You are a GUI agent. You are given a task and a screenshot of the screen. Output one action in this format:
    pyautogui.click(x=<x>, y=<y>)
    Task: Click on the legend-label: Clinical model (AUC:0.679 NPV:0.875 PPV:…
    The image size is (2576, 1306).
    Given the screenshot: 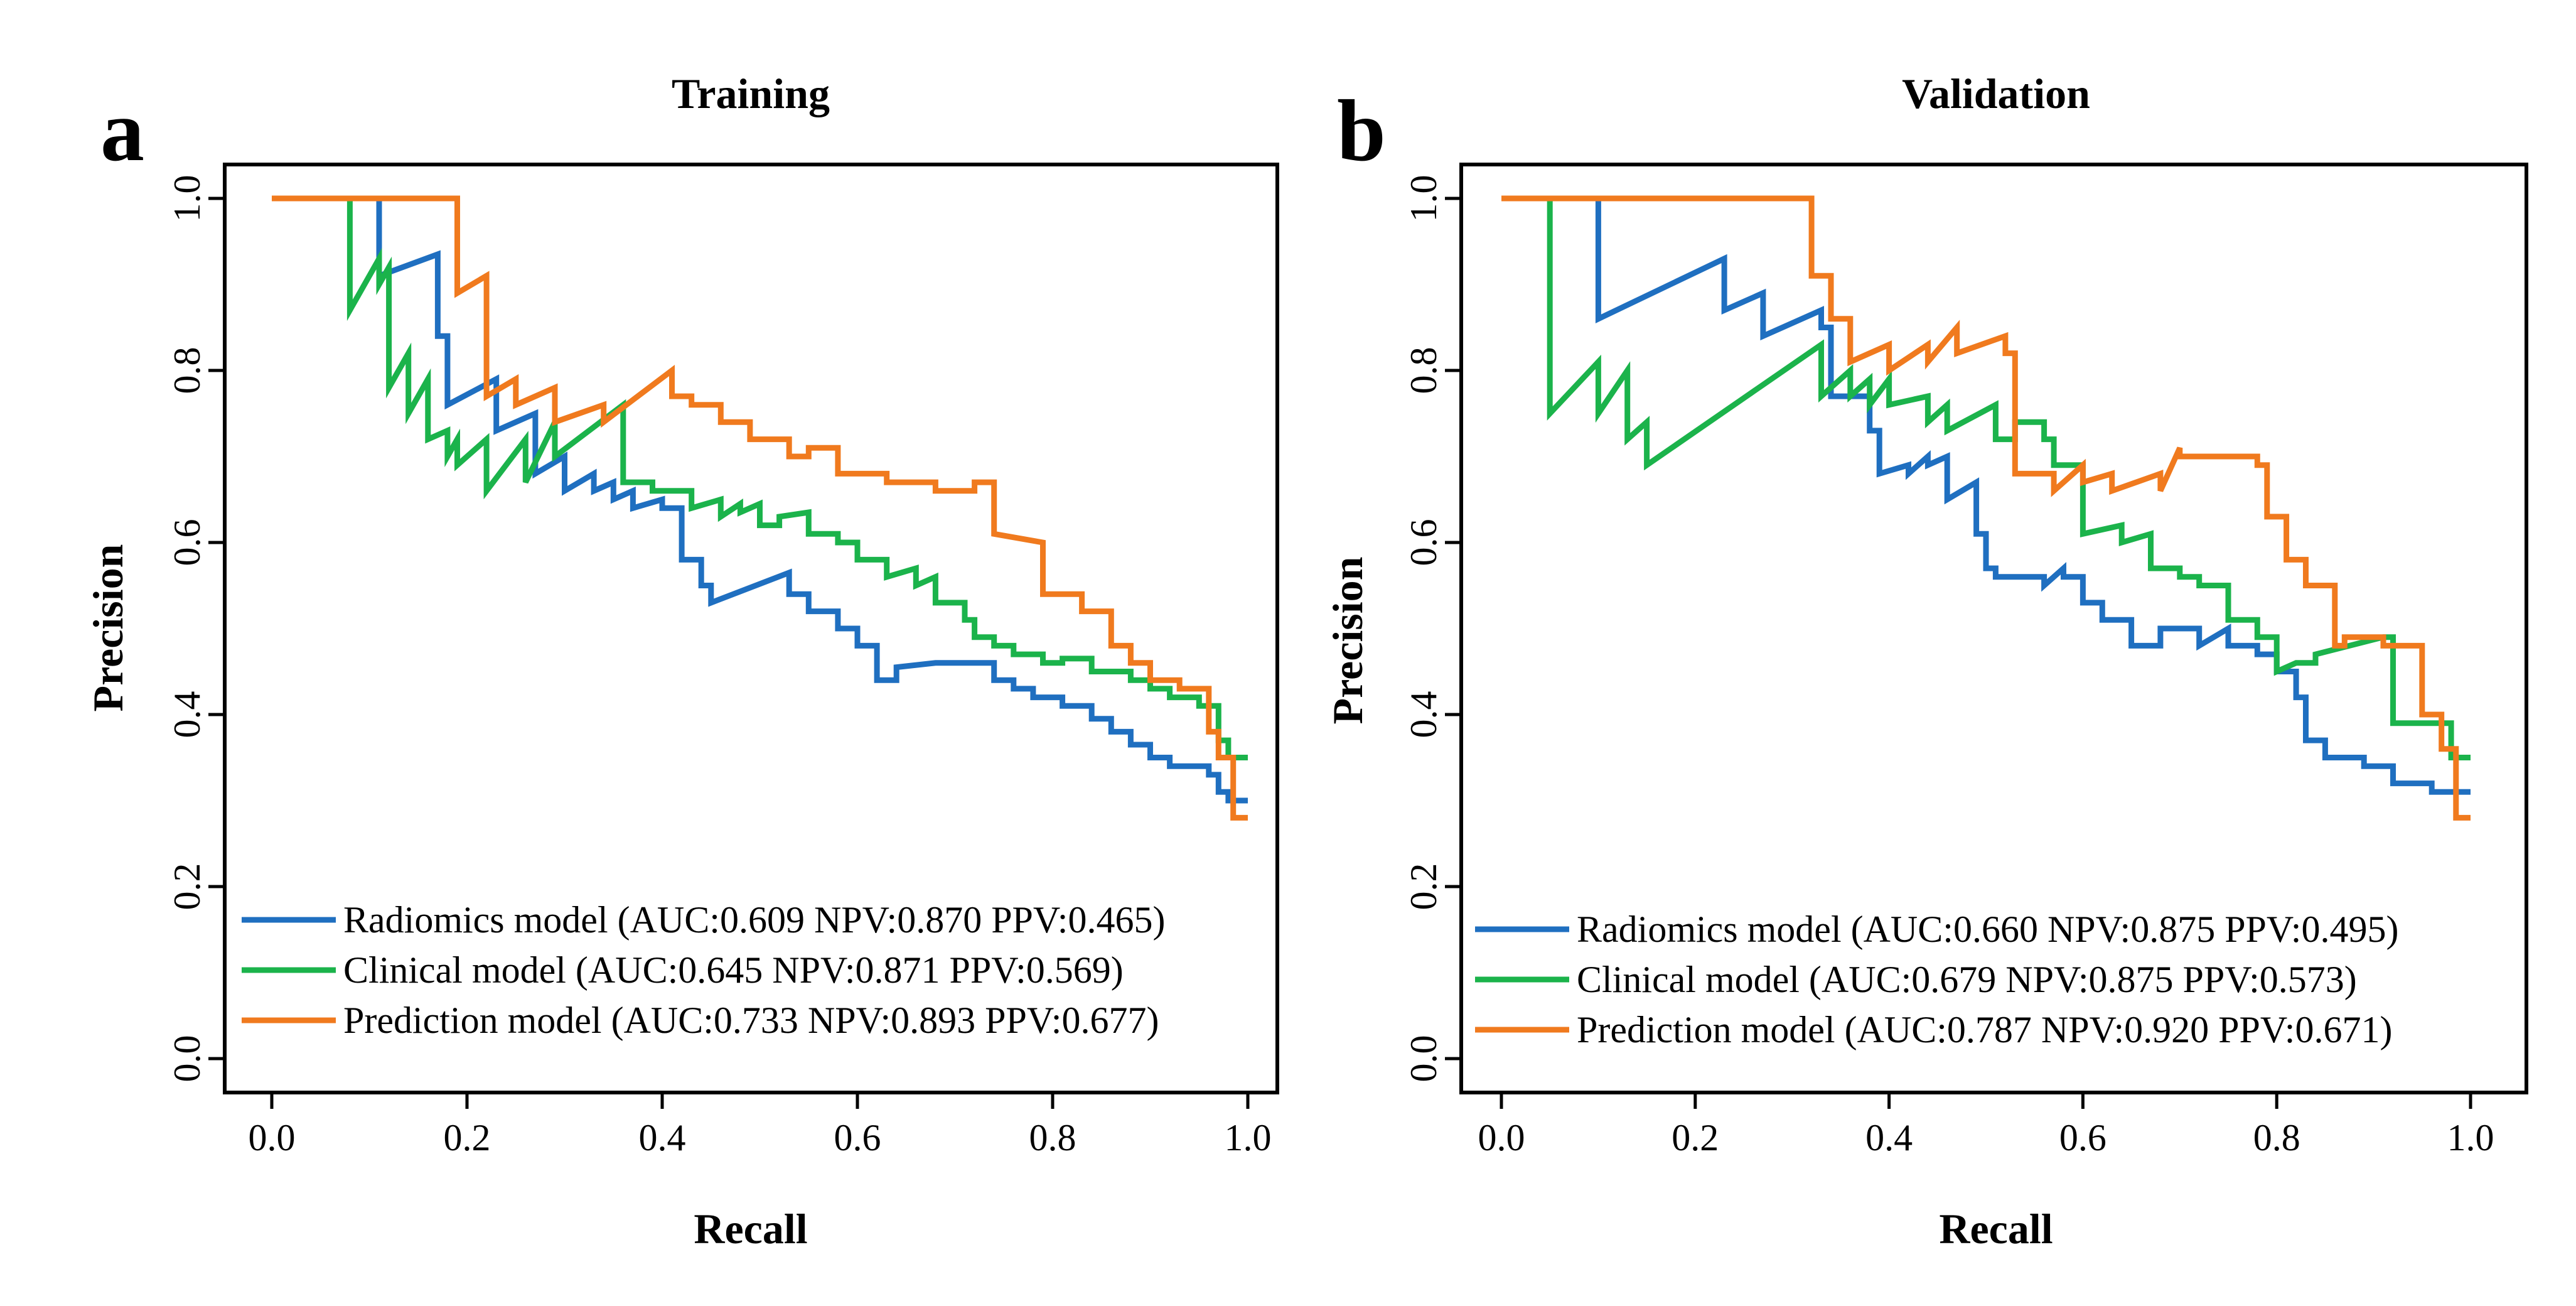 What is the action you would take?
    pyautogui.click(x=1967, y=979)
    